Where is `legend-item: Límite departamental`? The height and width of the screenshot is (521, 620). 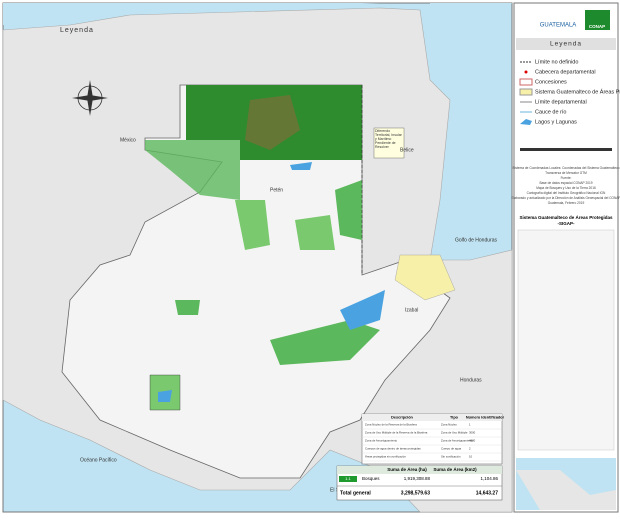
legend-item: Límite departamental is located at coordinates (553, 102).